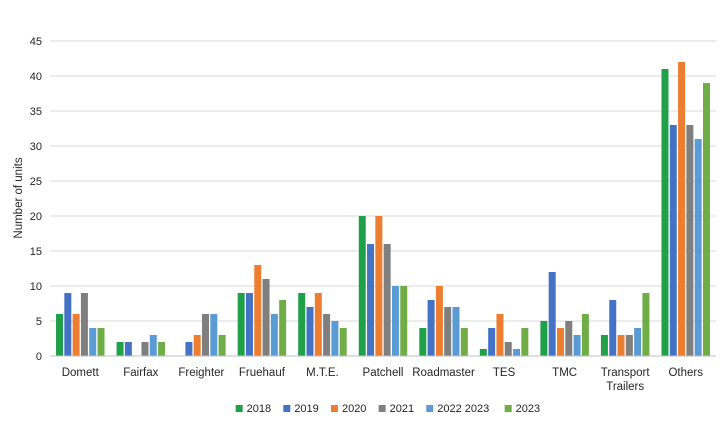  Describe the element at coordinates (626, 380) in the screenshot. I see `x-tick-label: Transport Trailers` at that location.